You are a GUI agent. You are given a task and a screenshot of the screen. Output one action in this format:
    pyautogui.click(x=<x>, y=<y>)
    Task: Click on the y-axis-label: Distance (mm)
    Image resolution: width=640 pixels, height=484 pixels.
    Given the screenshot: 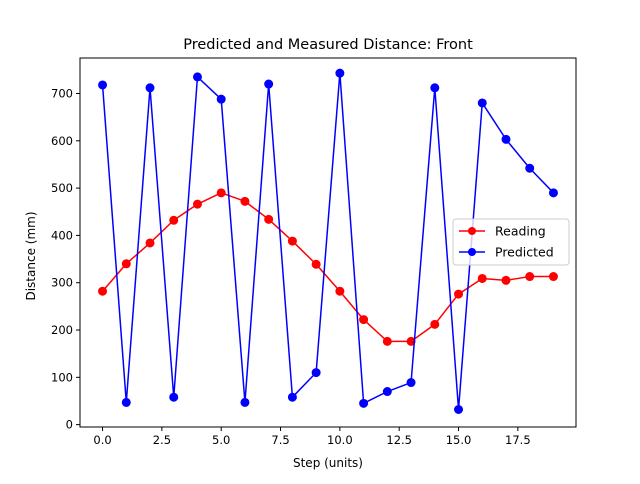 What is the action you would take?
    pyautogui.click(x=31, y=255)
    